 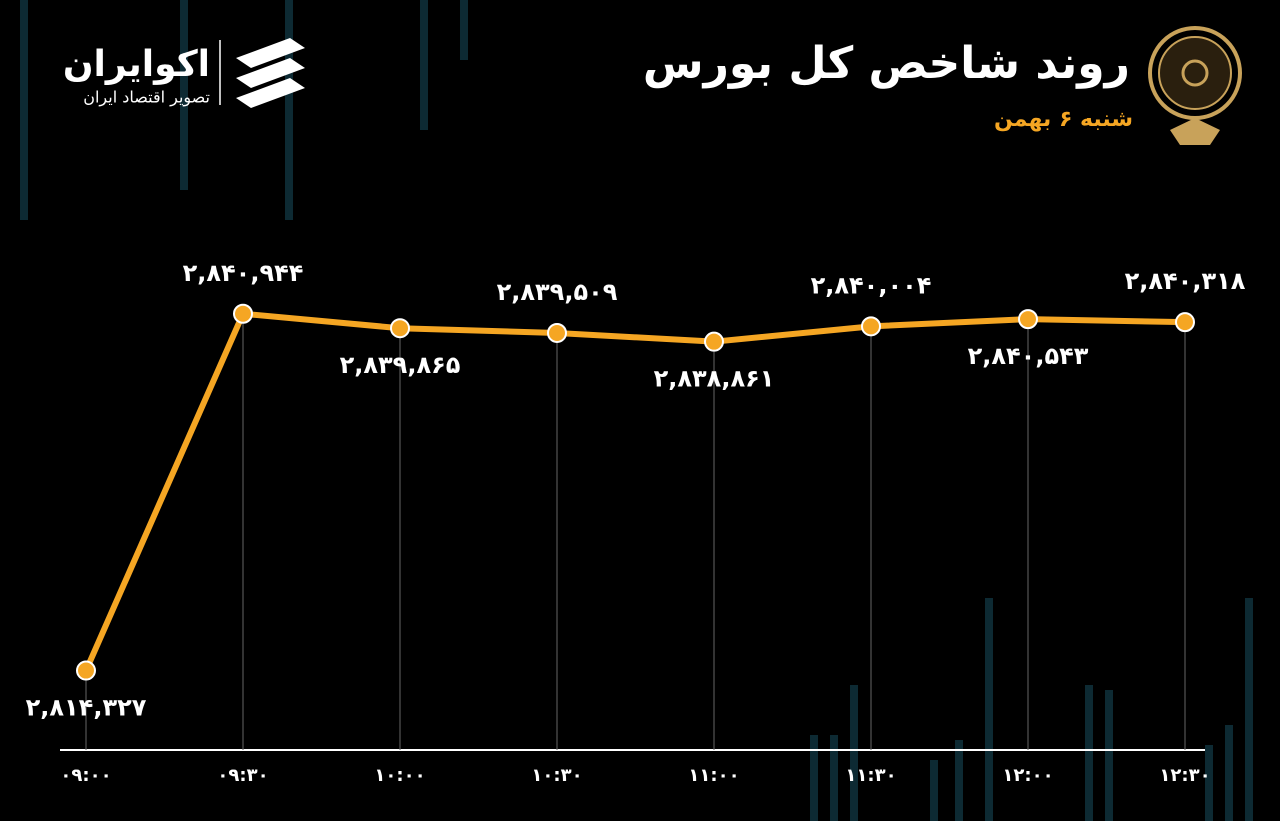 What do you see at coordinates (871, 285) in the screenshot?
I see `data-label: ۲,۸۴۰,۰۰۴` at bounding box center [871, 285].